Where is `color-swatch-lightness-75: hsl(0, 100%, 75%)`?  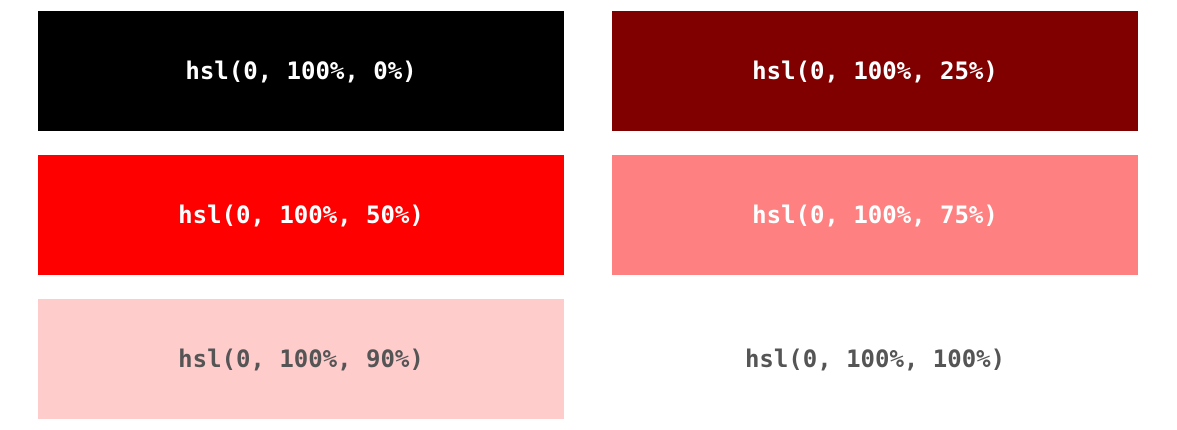 color-swatch-lightness-75: hsl(0, 100%, 75%) is located at coordinates (875, 215).